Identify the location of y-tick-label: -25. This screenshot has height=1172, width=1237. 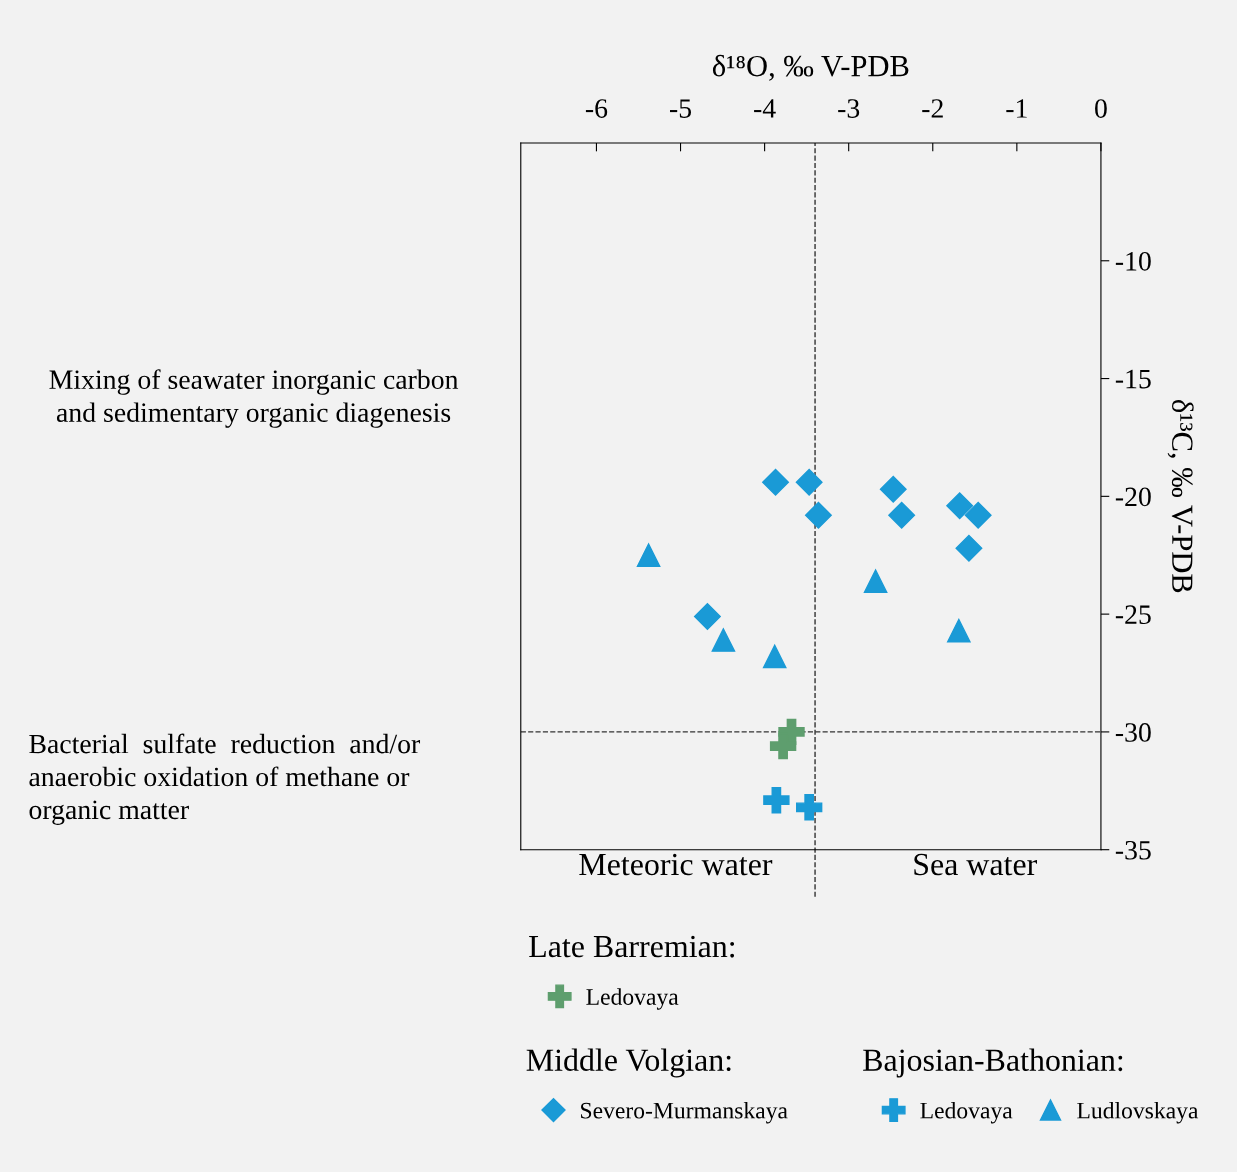
(1133, 615).